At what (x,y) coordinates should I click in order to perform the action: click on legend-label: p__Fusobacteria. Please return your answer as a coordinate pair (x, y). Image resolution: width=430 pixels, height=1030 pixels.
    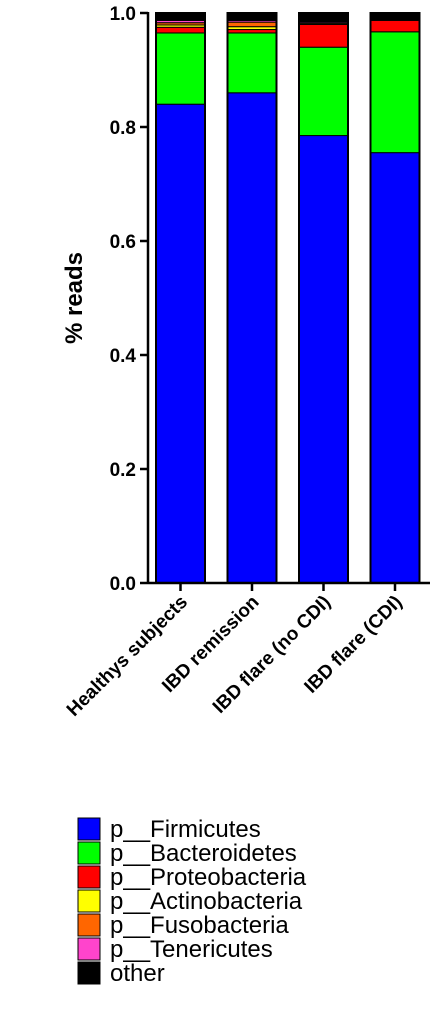
    Looking at the image, I should click on (199, 925).